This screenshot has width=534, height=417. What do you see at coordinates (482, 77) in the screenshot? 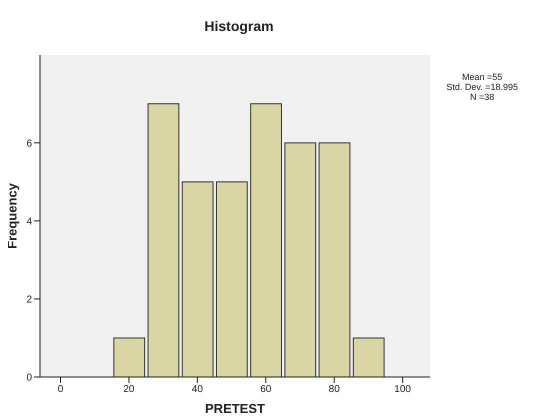
I see `text: Mean =55` at bounding box center [482, 77].